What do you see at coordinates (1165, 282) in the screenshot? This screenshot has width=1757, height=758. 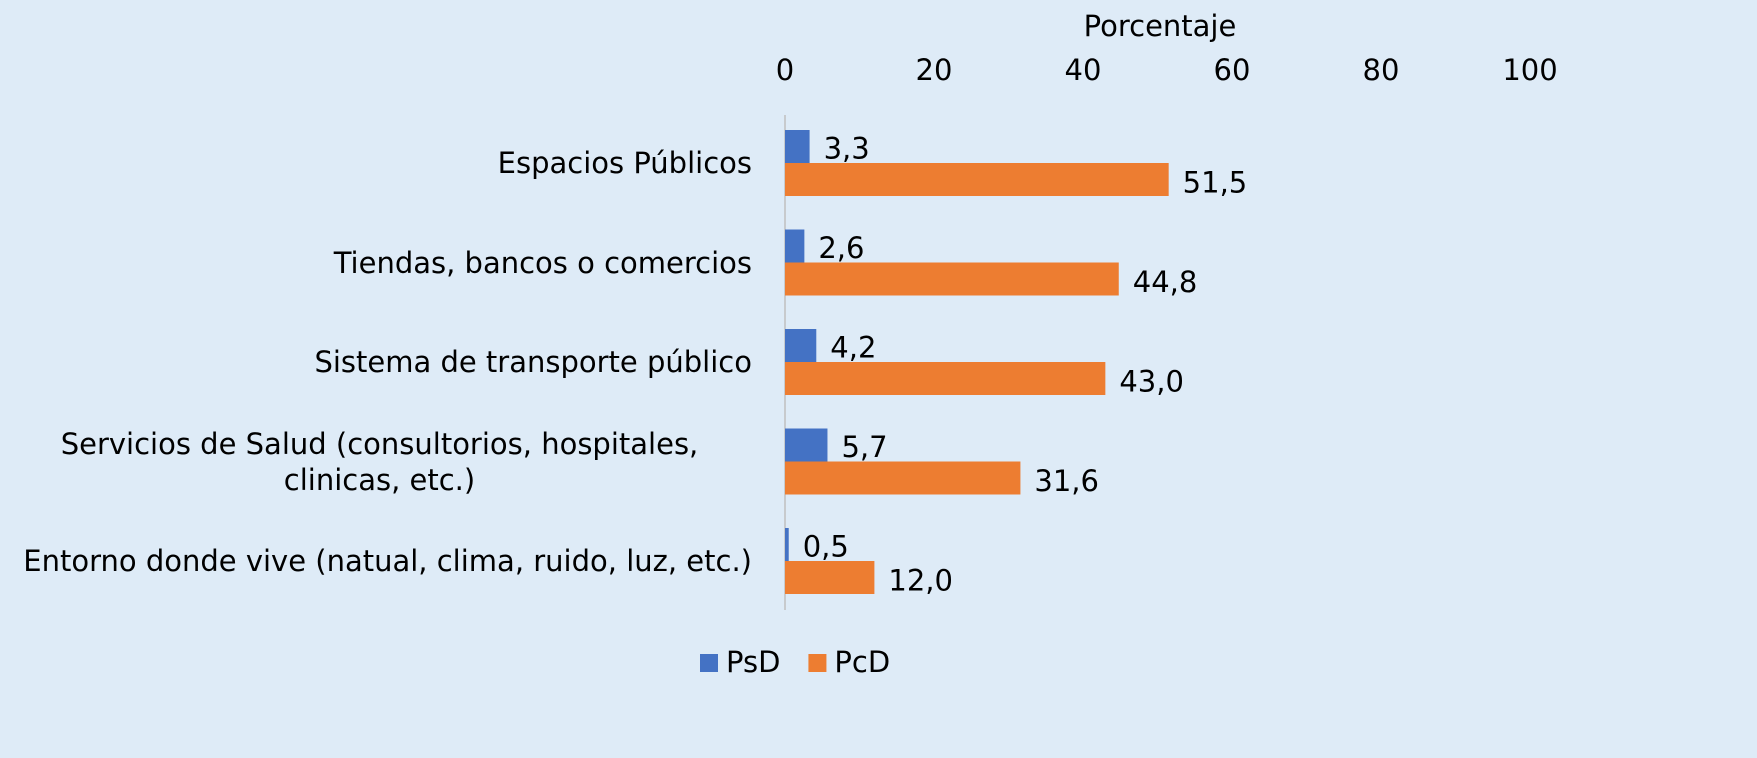 I see `data-label: 44,8` at bounding box center [1165, 282].